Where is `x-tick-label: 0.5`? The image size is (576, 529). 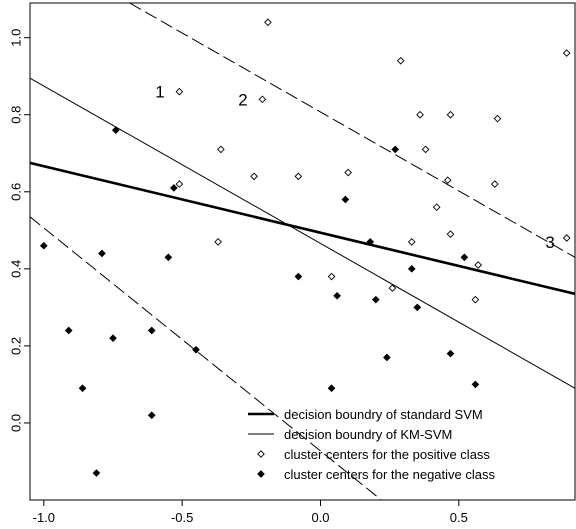
x-tick-label: 0.5 is located at coordinates (459, 517).